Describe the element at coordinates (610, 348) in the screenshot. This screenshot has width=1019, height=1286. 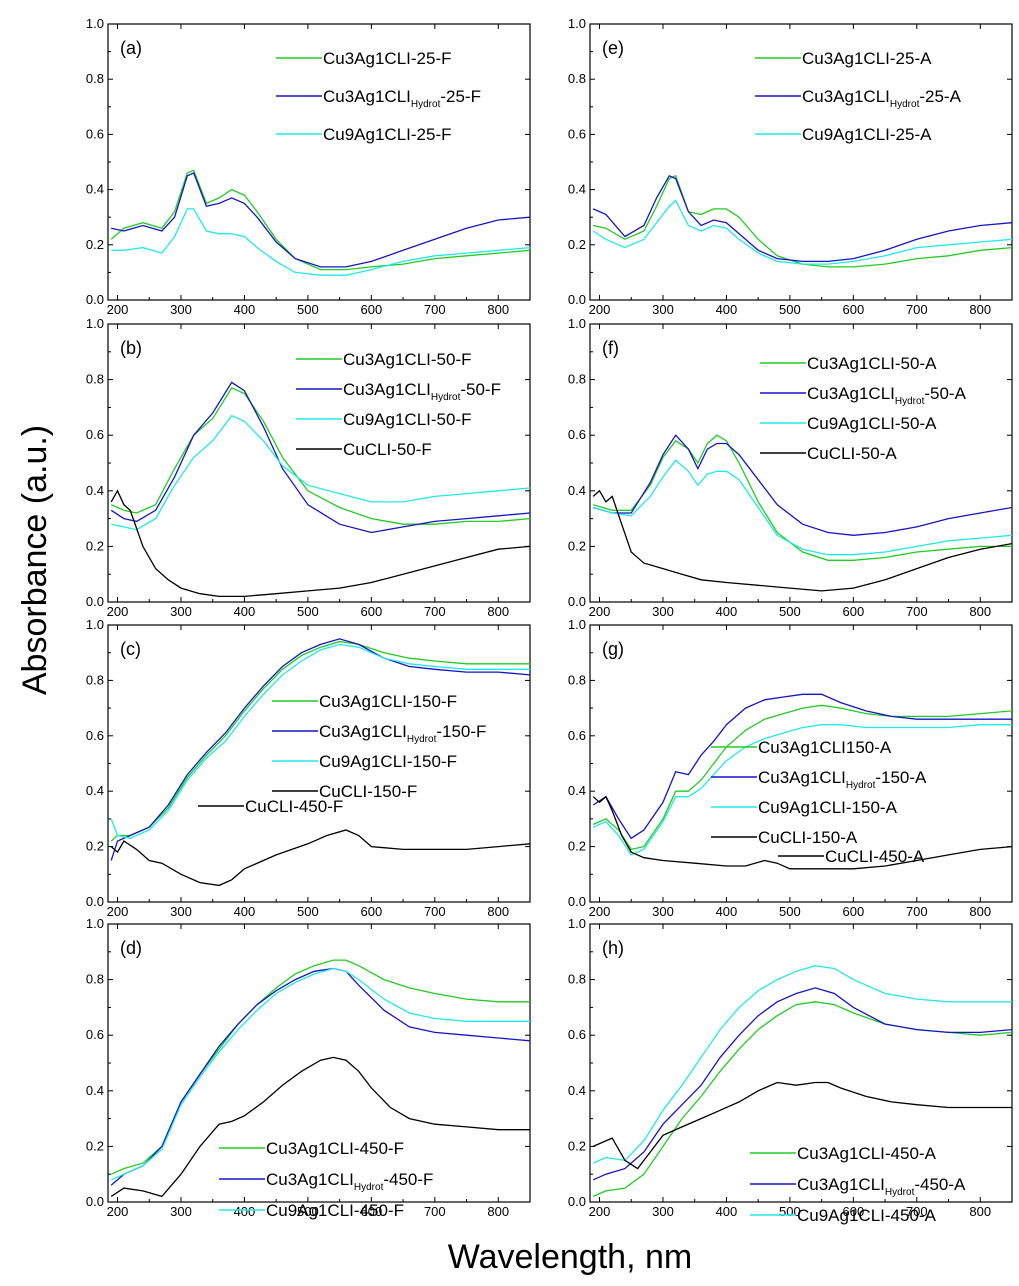
I see `panel-label: (f)` at that location.